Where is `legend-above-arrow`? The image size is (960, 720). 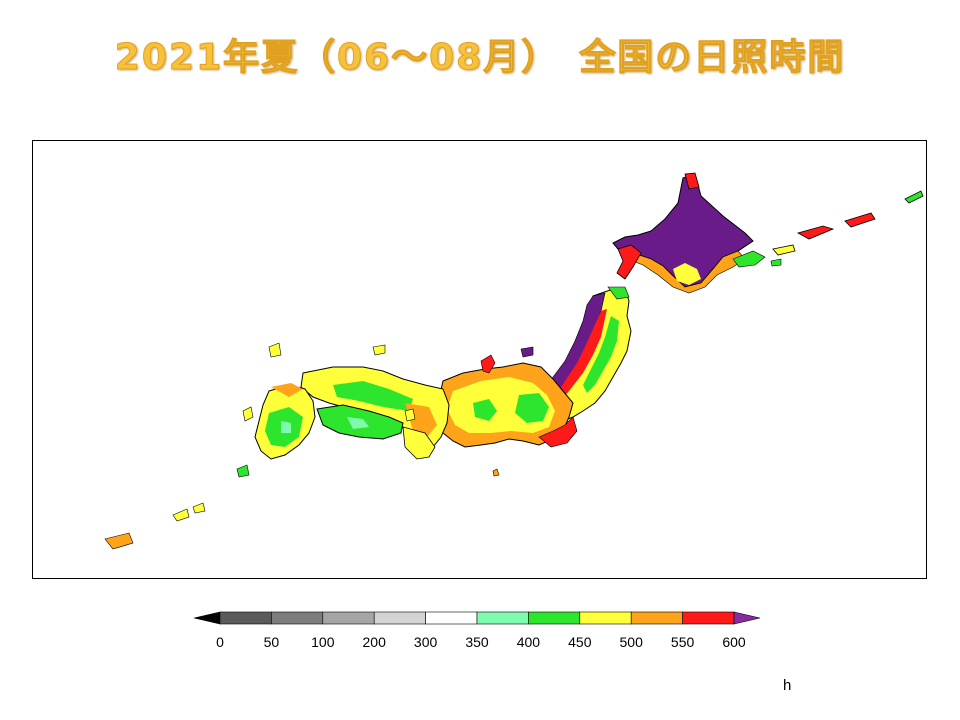
legend-above-arrow is located at coordinates (747, 618).